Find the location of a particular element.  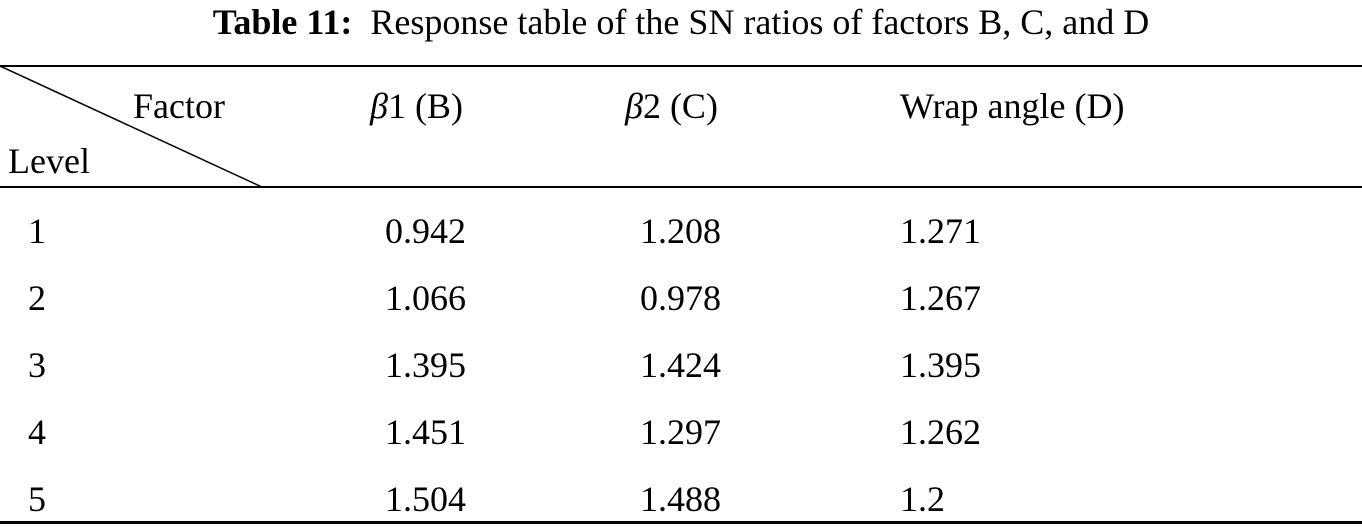

value-cell: 1.2 is located at coordinates (922, 499).